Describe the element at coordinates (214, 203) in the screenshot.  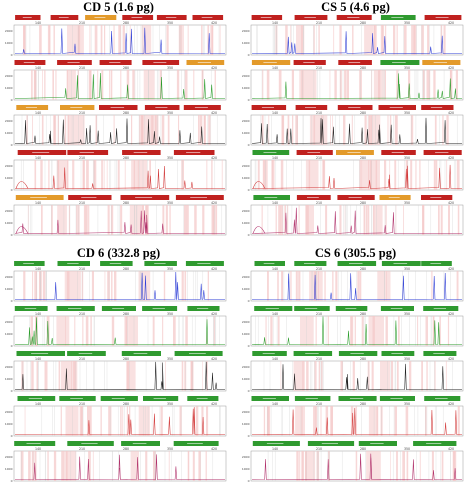
I see `x-tick-label: 420` at that location.